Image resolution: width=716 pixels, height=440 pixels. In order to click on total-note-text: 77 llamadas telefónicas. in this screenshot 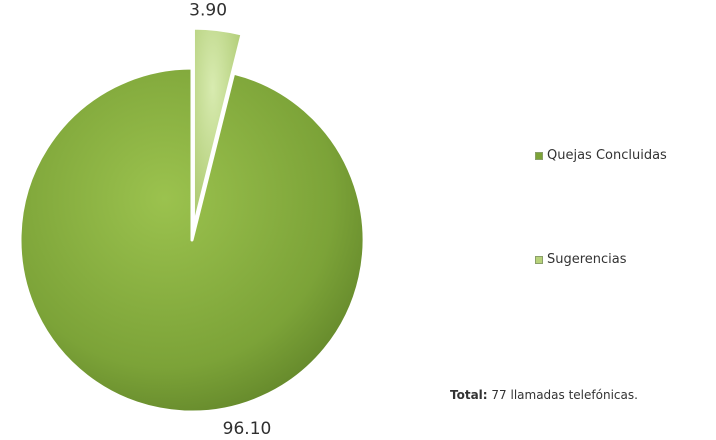, I will do `click(562, 395)`.